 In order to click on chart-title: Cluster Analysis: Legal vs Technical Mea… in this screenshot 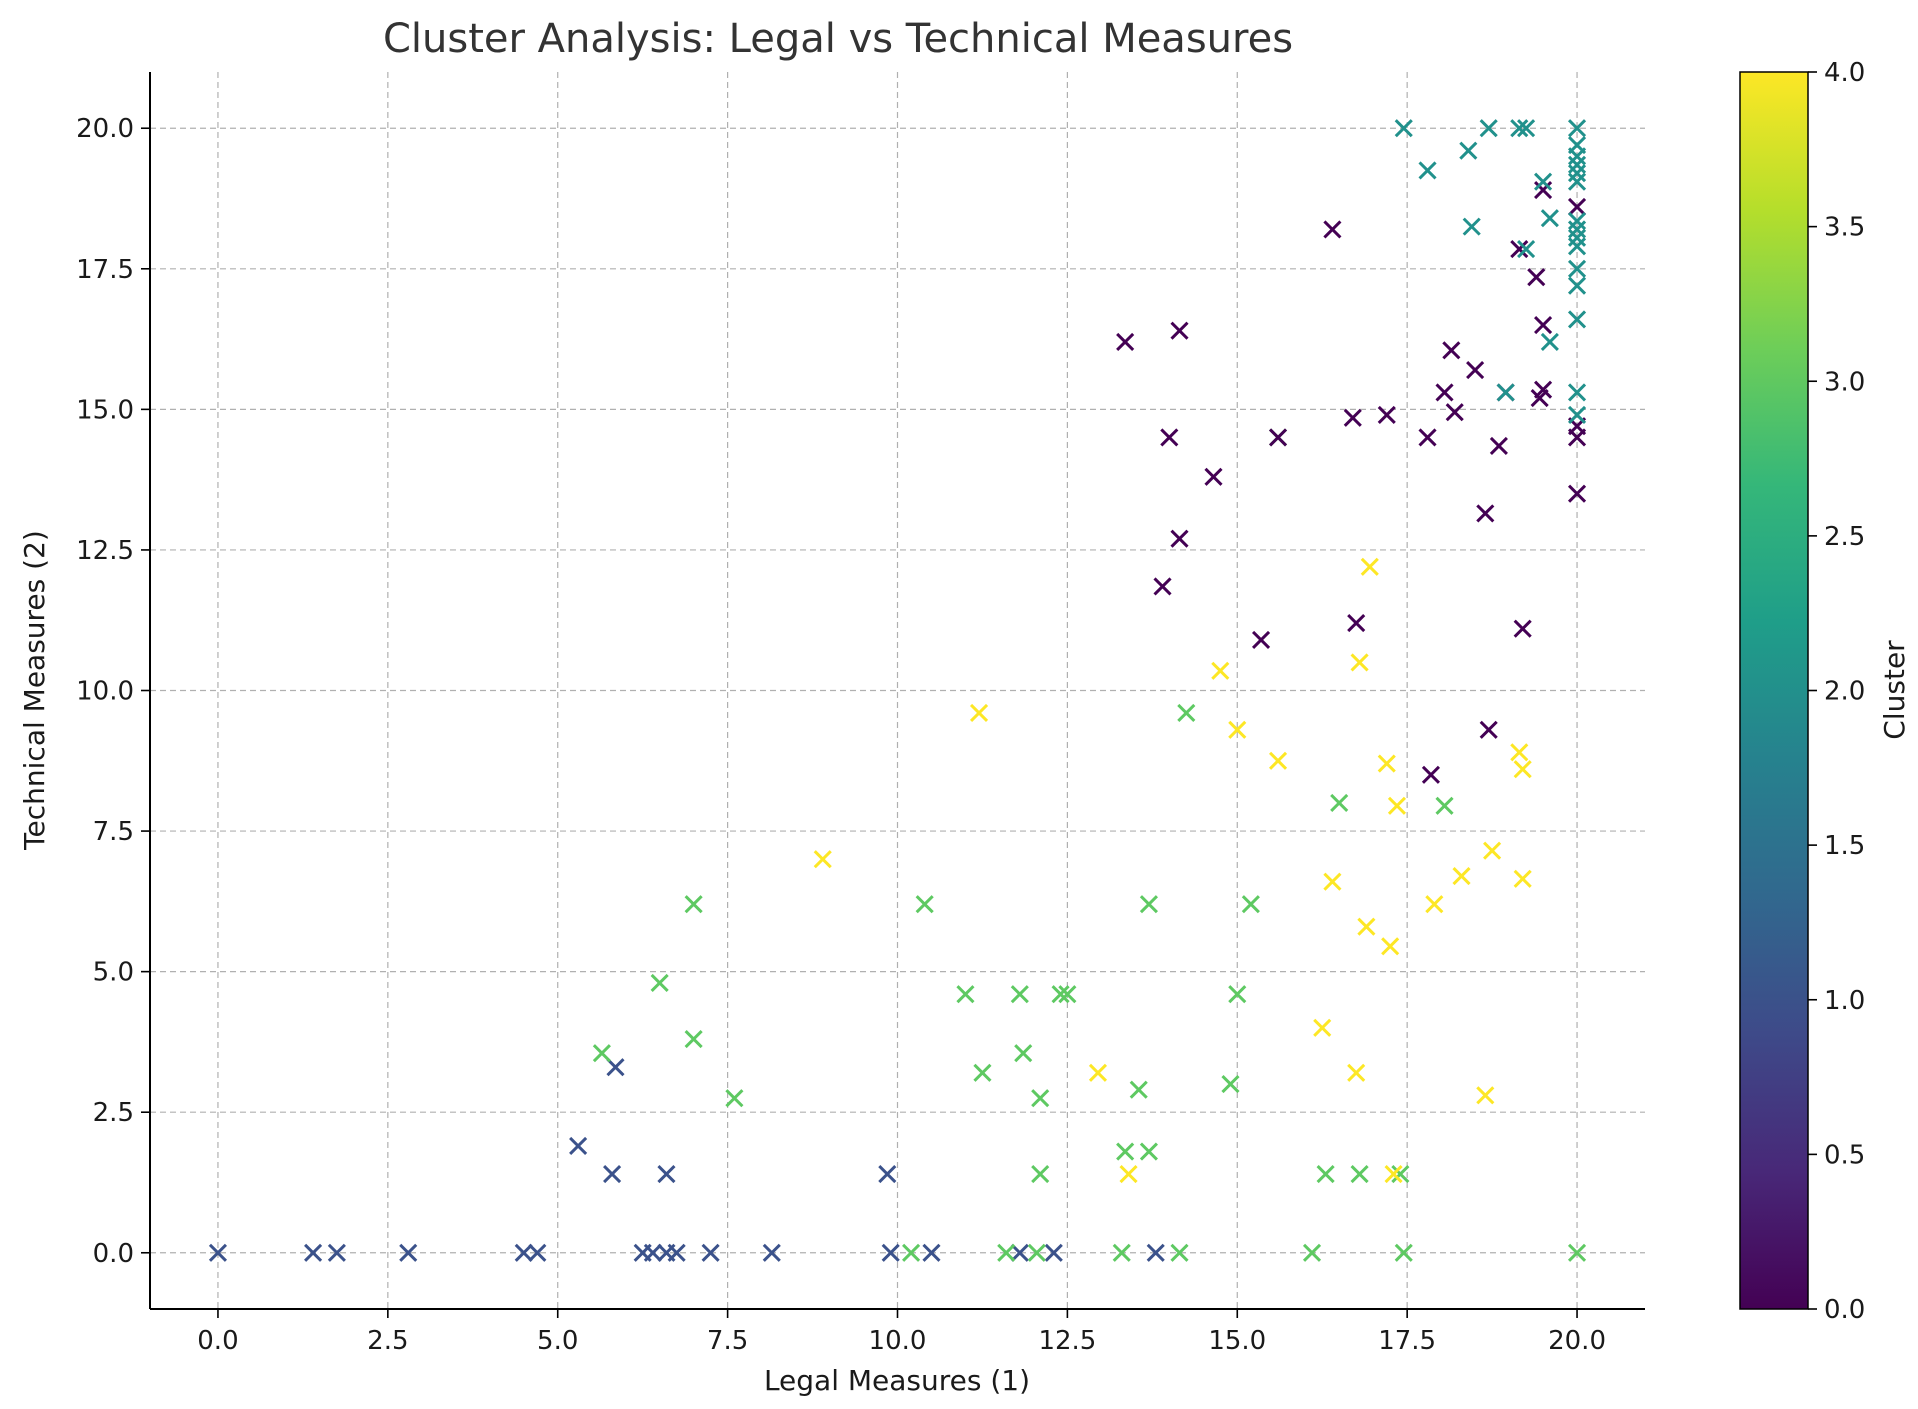, I will do `click(838, 39)`.